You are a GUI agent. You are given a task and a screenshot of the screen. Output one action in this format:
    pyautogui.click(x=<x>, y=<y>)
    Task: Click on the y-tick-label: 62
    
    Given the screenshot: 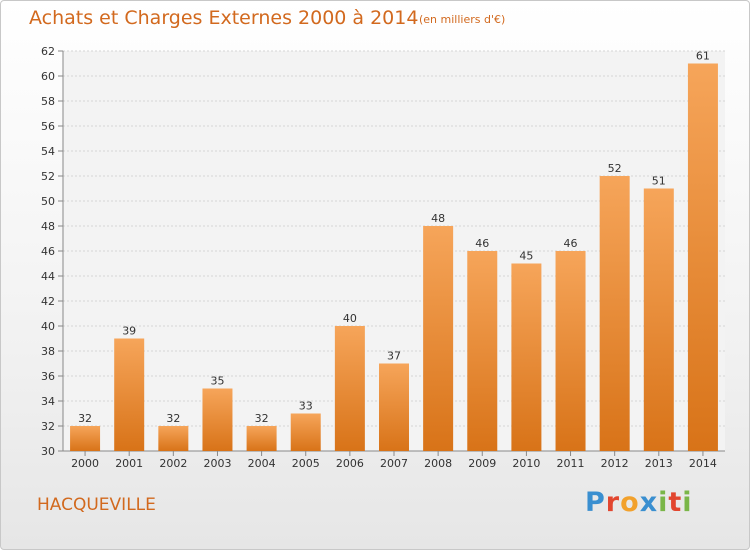 What is the action you would take?
    pyautogui.click(x=48, y=51)
    